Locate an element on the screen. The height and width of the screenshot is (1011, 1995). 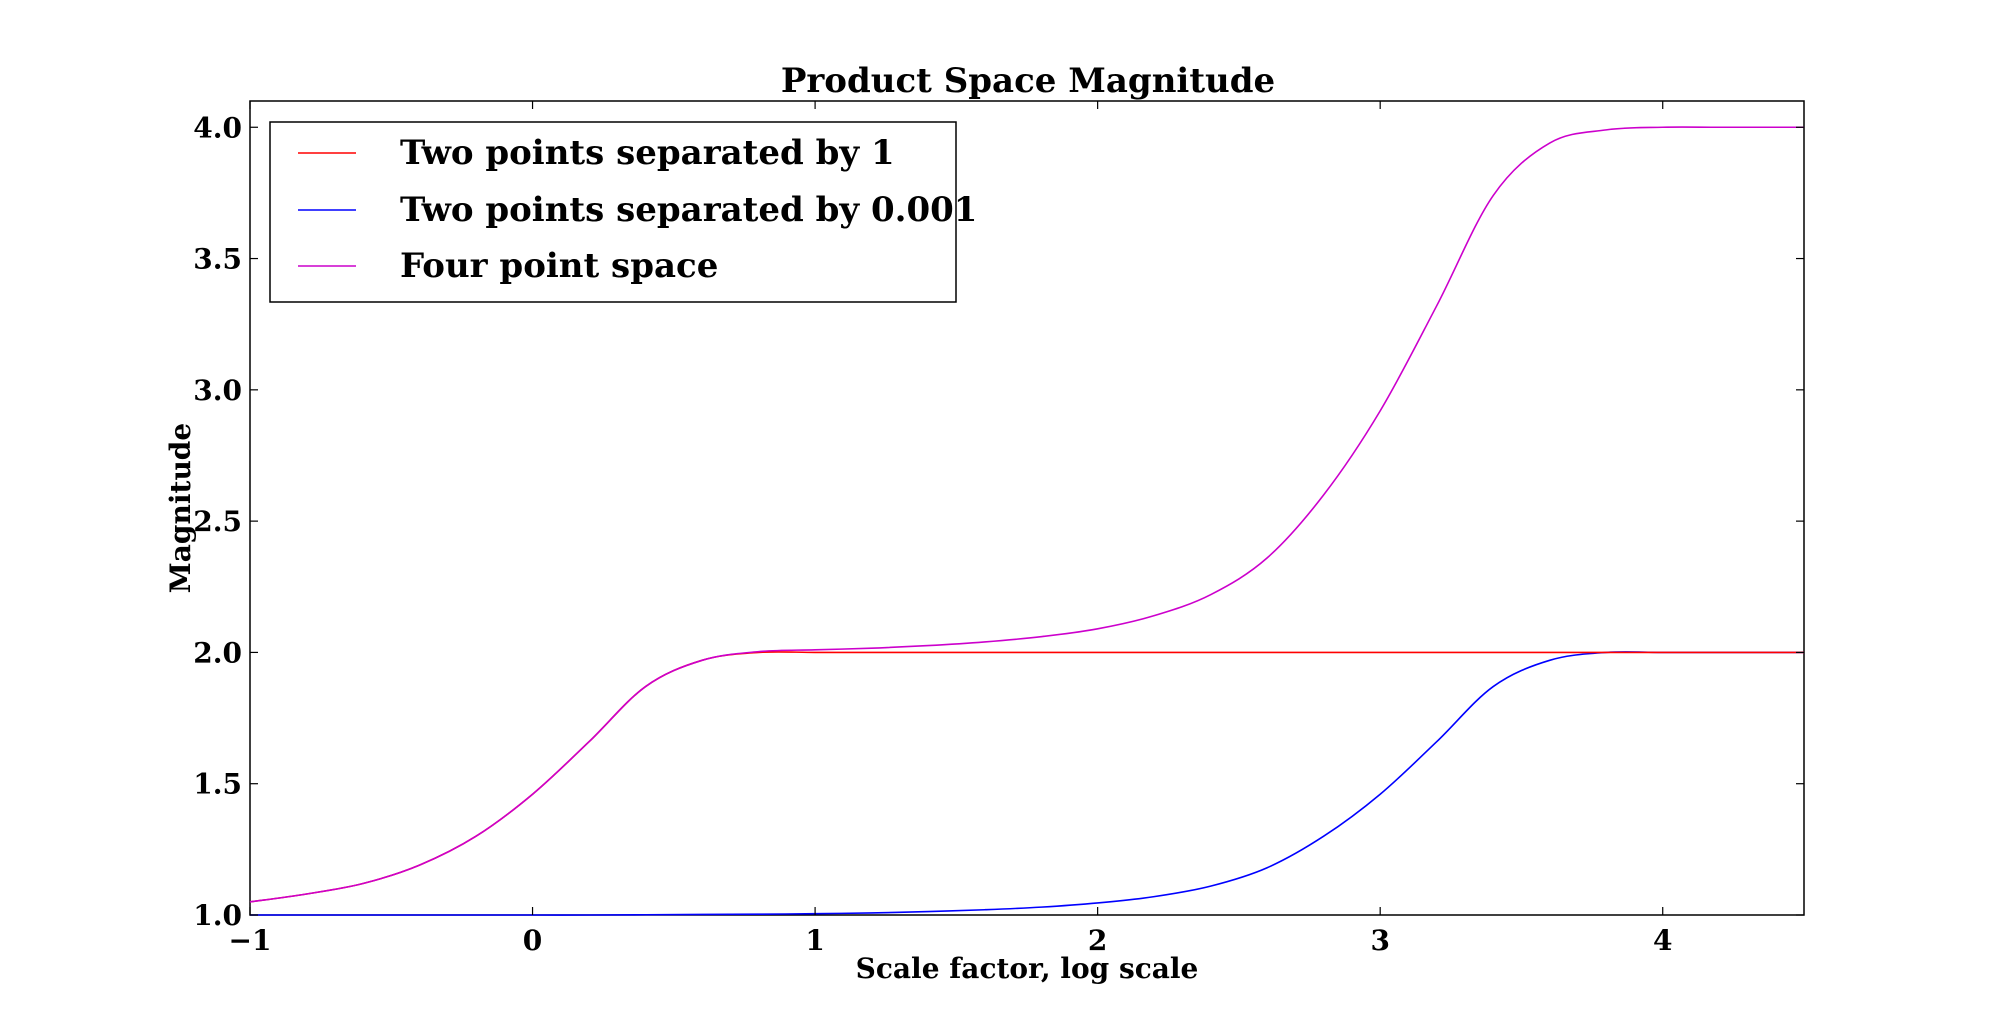
legend-box is located at coordinates (613, 212).